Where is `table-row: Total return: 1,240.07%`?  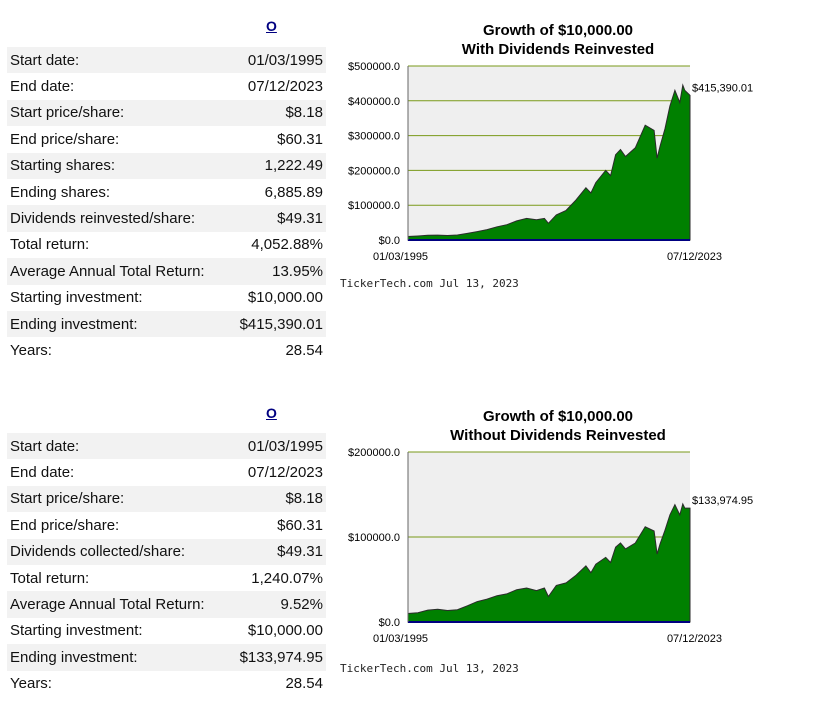 table-row: Total return: 1,240.07% is located at coordinates (166, 578).